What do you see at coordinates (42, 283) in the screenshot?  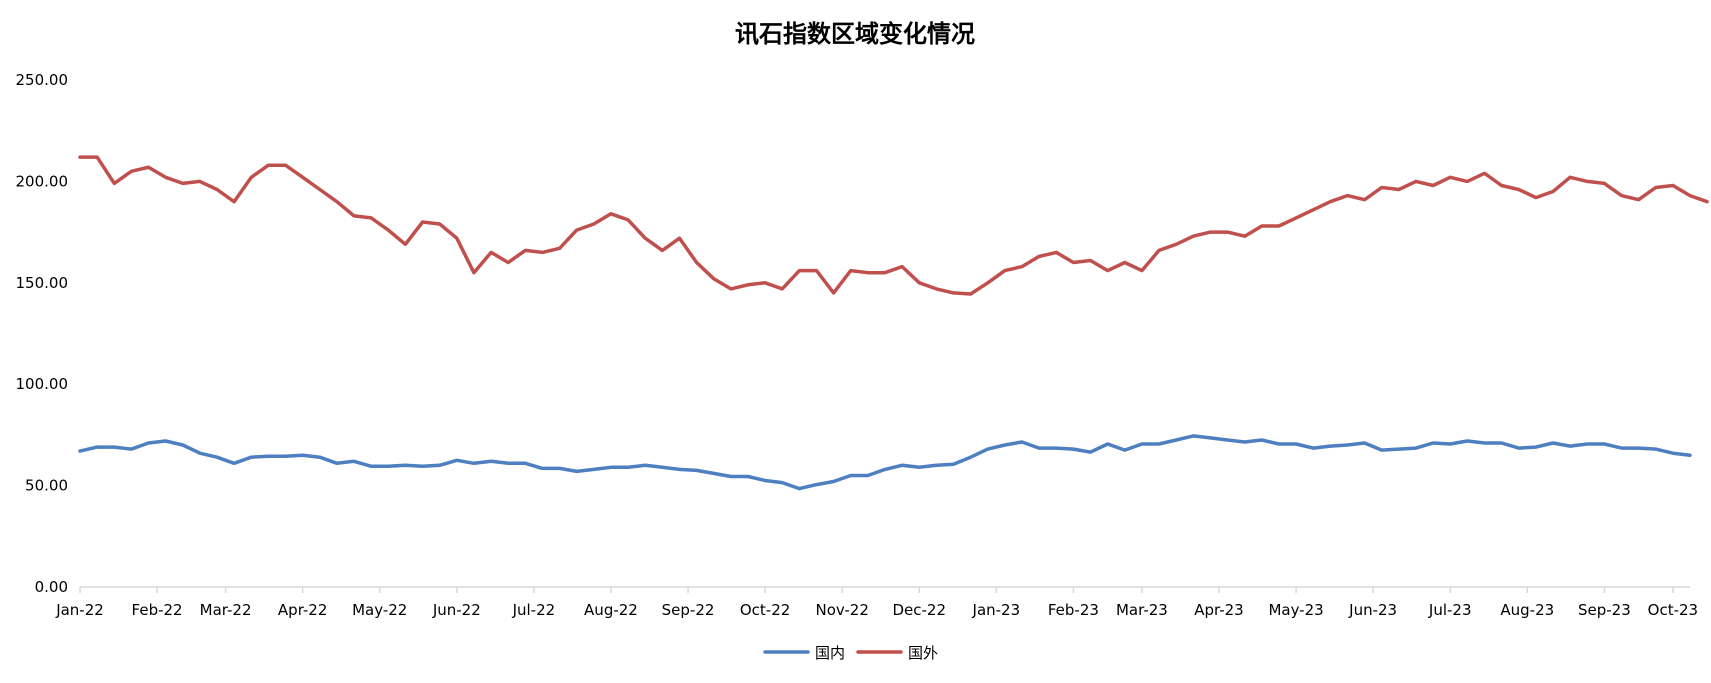 I see `y-tick-label: 150.00` at bounding box center [42, 283].